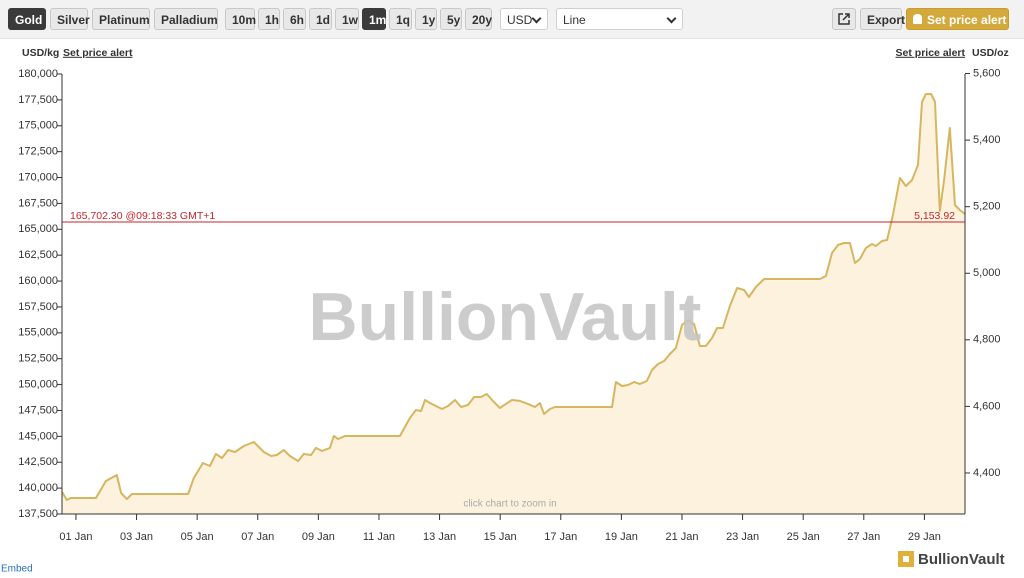 The image size is (1024, 578). Describe the element at coordinates (40, 53) in the screenshot. I see `left-unit: USD/kg` at that location.